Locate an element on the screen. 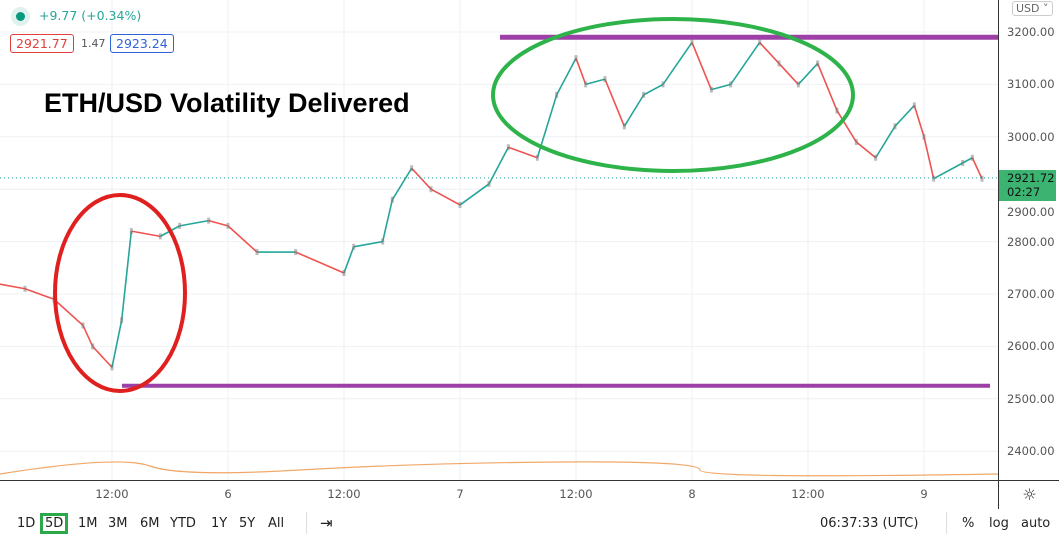  y-tick-label: 2400.00 is located at coordinates (1031, 451).